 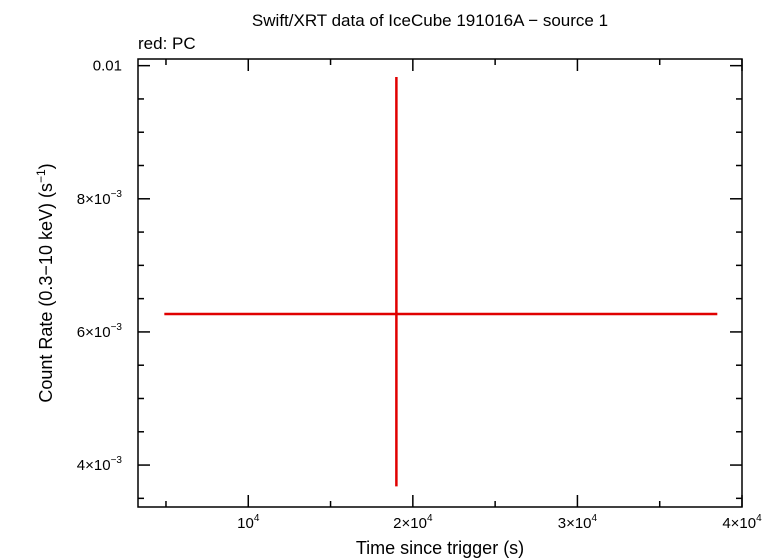 What do you see at coordinates (46, 166) in the screenshot?
I see `y-axis-label-end: )` at bounding box center [46, 166].